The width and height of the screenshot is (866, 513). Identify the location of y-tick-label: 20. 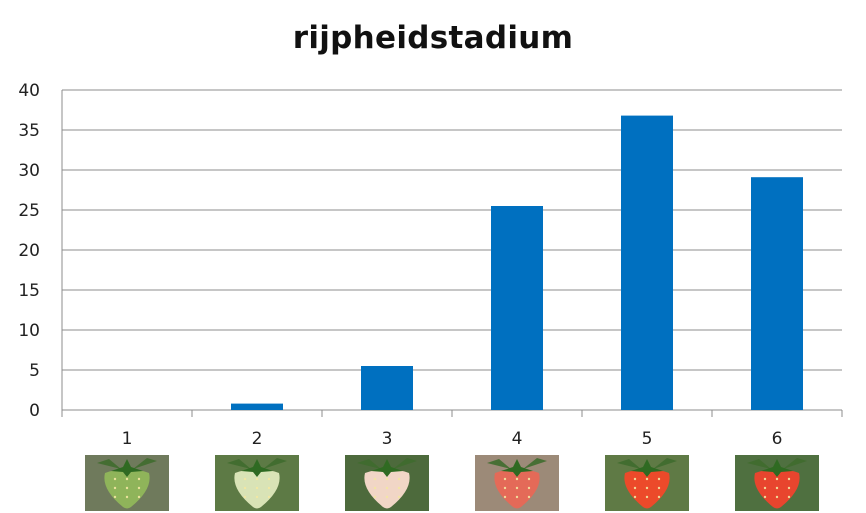
(29, 251).